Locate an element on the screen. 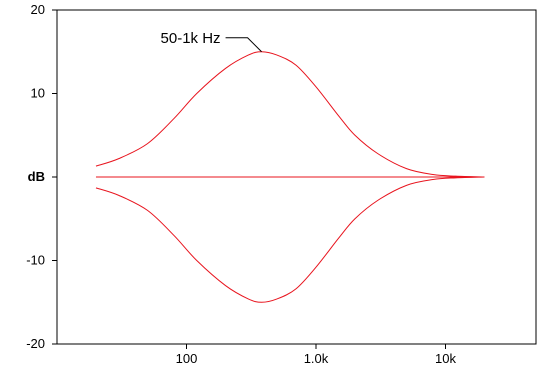 This screenshot has width=547, height=371. annotation-layer: 50-1k Hz is located at coordinates (211, 41).